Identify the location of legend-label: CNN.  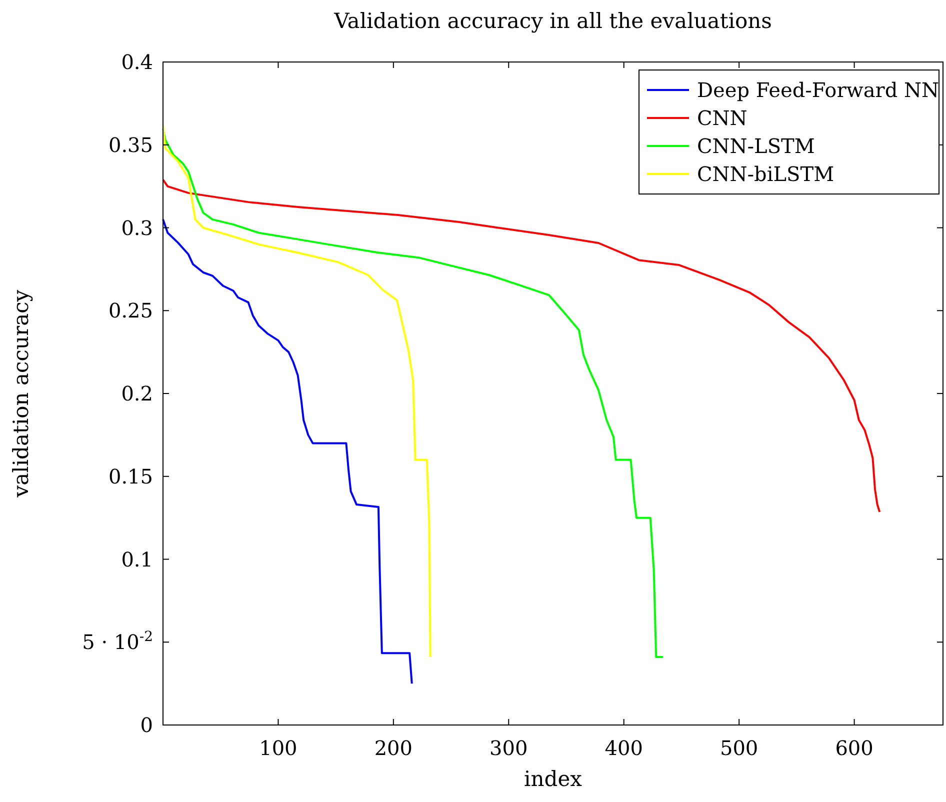
(722, 118).